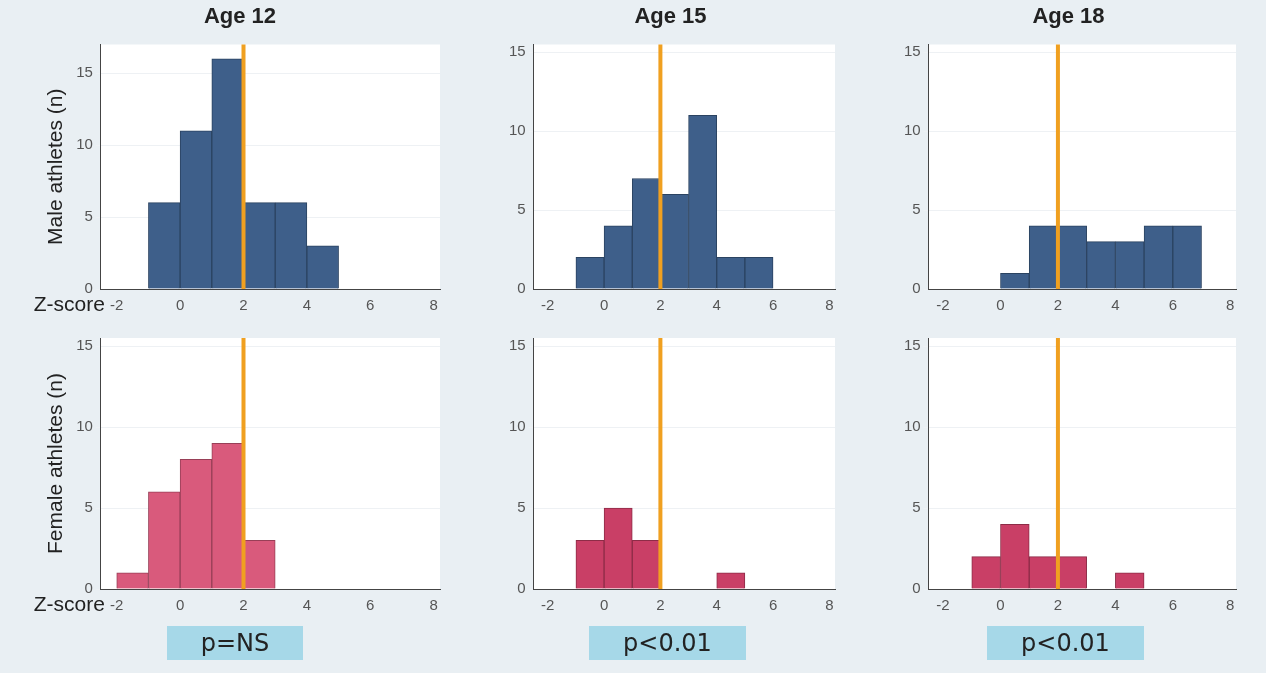  Describe the element at coordinates (1068, 16) in the screenshot. I see `chart-title: Age 18` at that location.